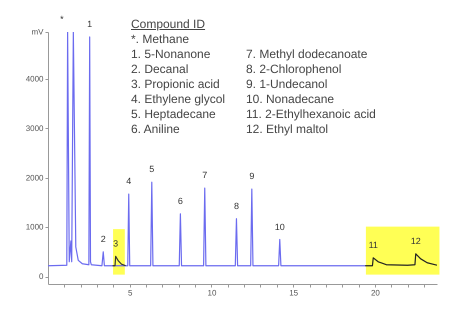  I want to click on annotation: 2. Decanal, so click(159, 69).